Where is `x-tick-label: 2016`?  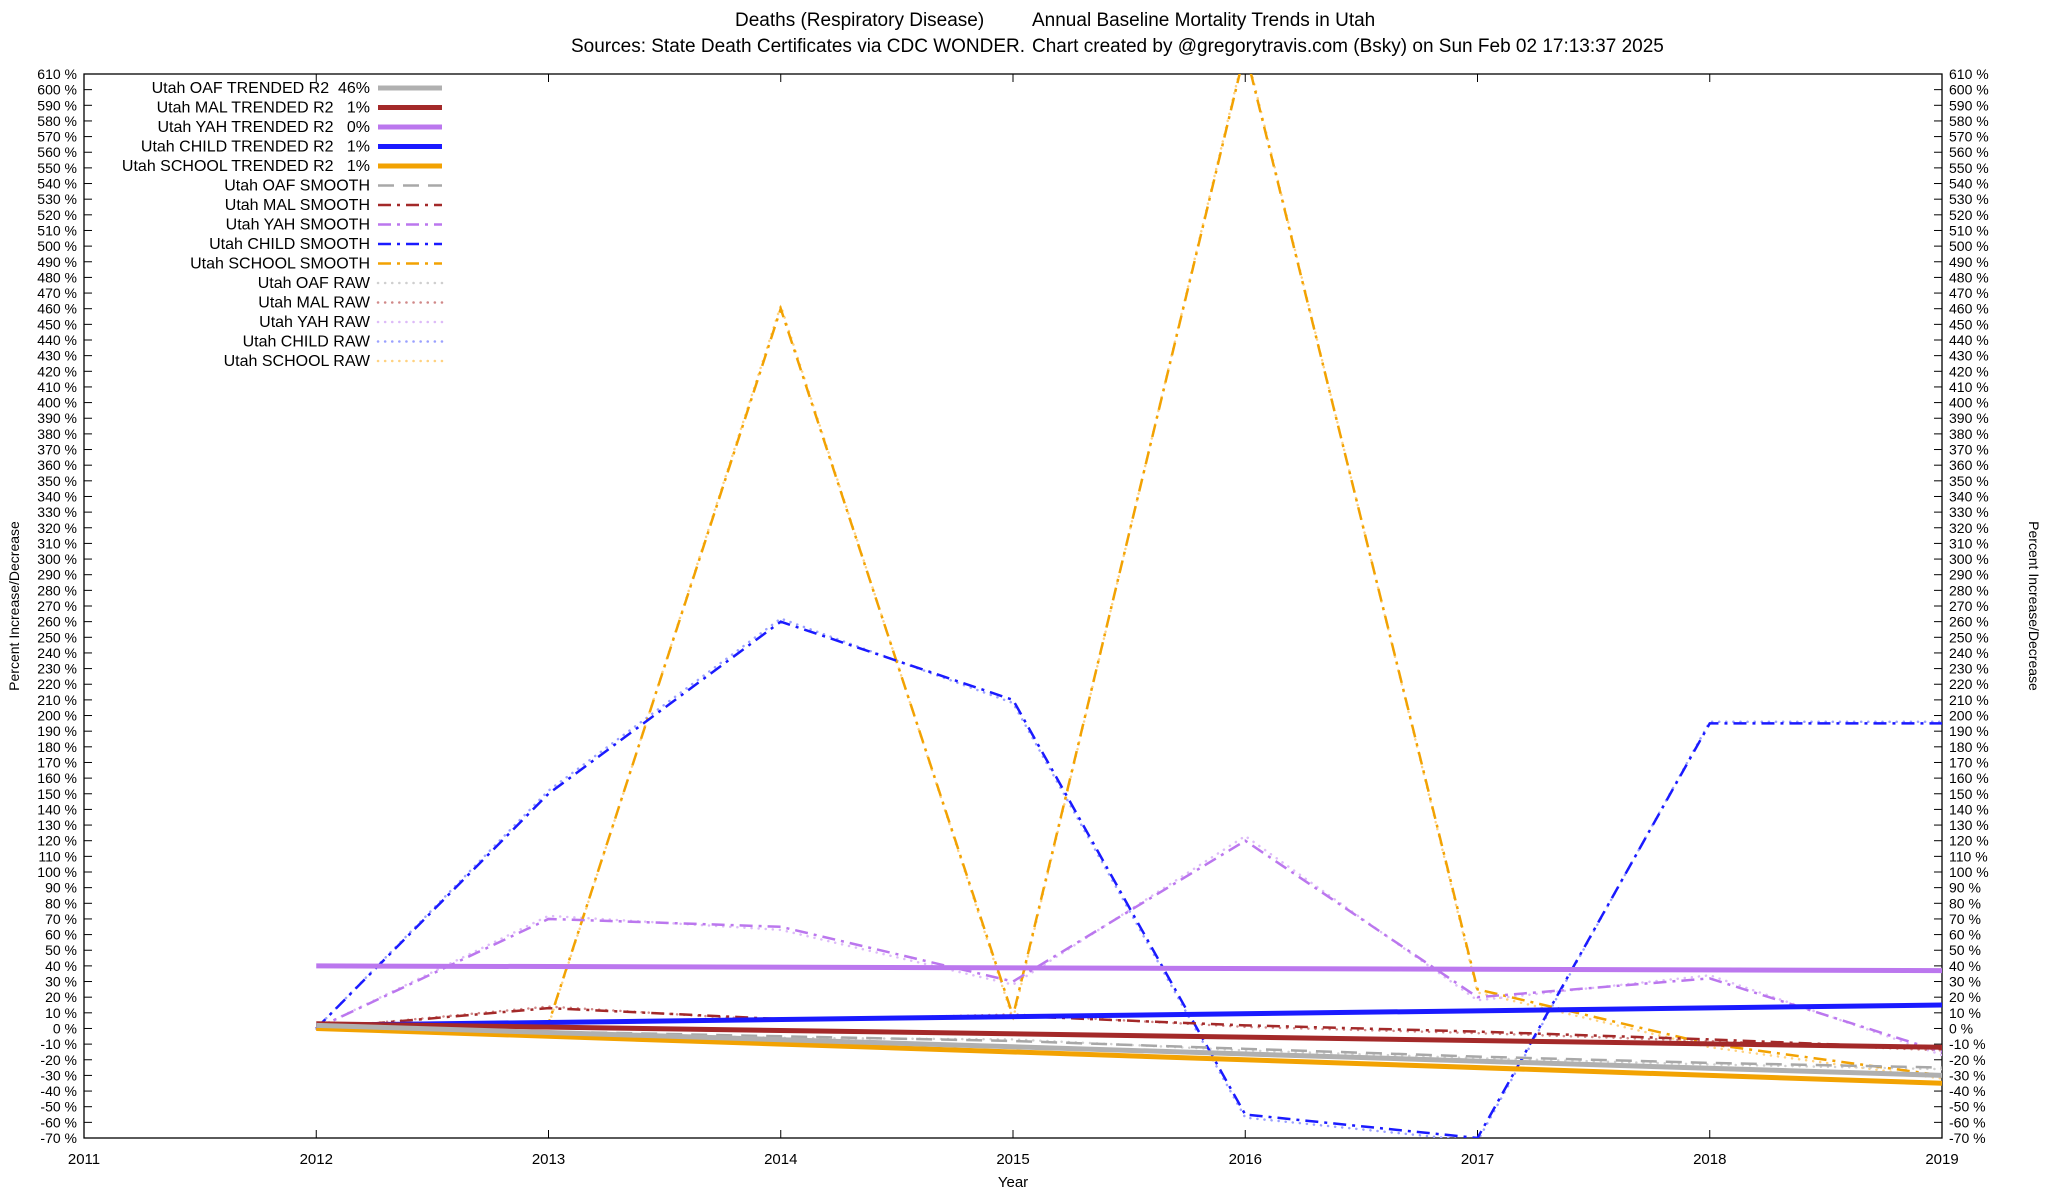 x-tick-label: 2016 is located at coordinates (1245, 1159).